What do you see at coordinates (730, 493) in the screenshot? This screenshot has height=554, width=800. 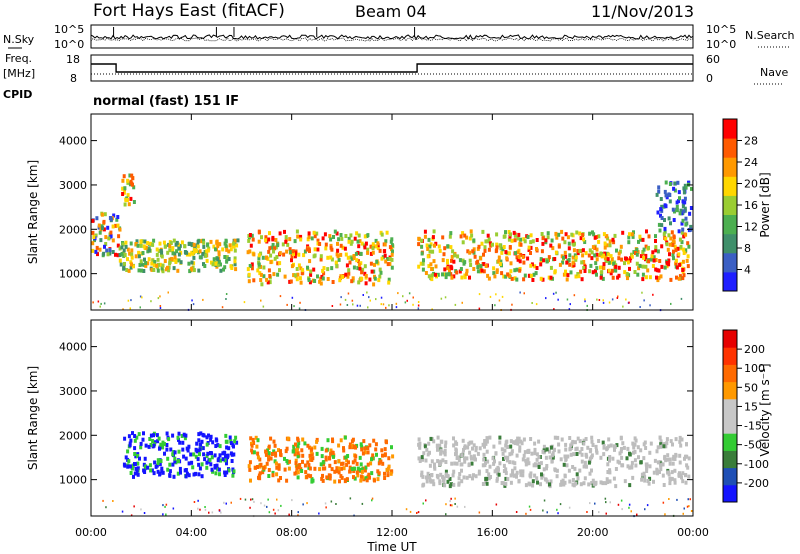 I see `velocity-colorbar-swatch` at bounding box center [730, 493].